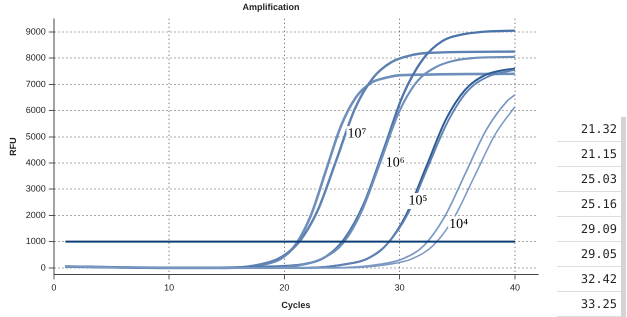 The height and width of the screenshot is (317, 627). I want to click on y-tick-label: 9000, so click(36, 31).